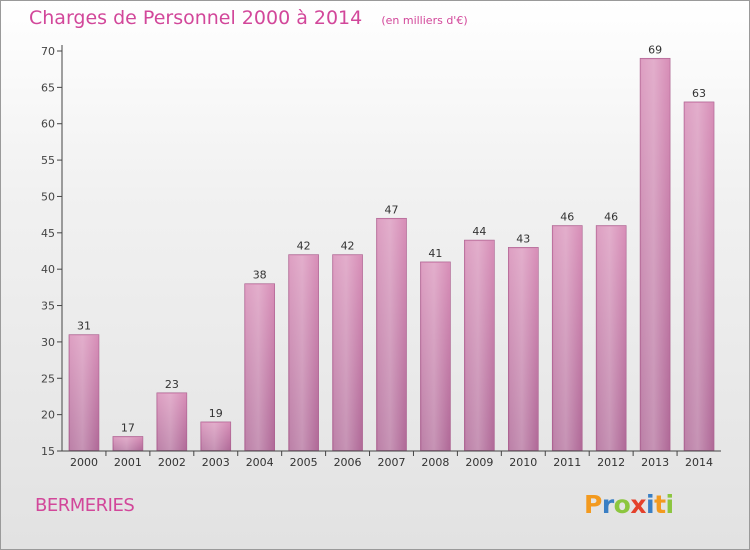 Image resolution: width=750 pixels, height=550 pixels. What do you see at coordinates (85, 505) in the screenshot?
I see `commune-name: BERMERIES` at bounding box center [85, 505].